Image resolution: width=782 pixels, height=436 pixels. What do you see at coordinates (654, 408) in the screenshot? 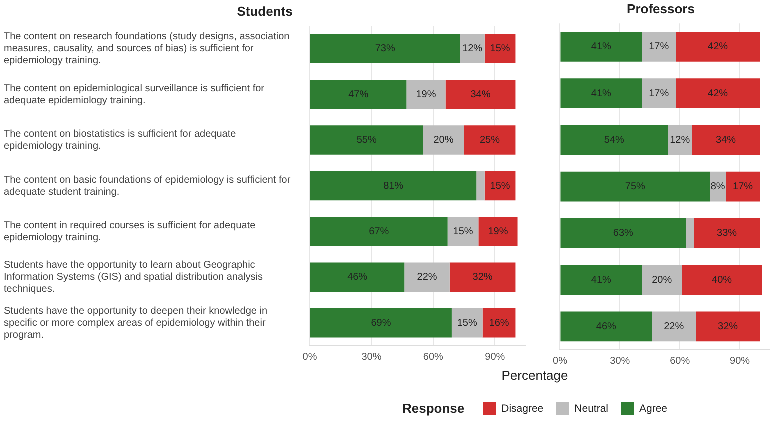
I see `legend-label: Agree` at bounding box center [654, 408].